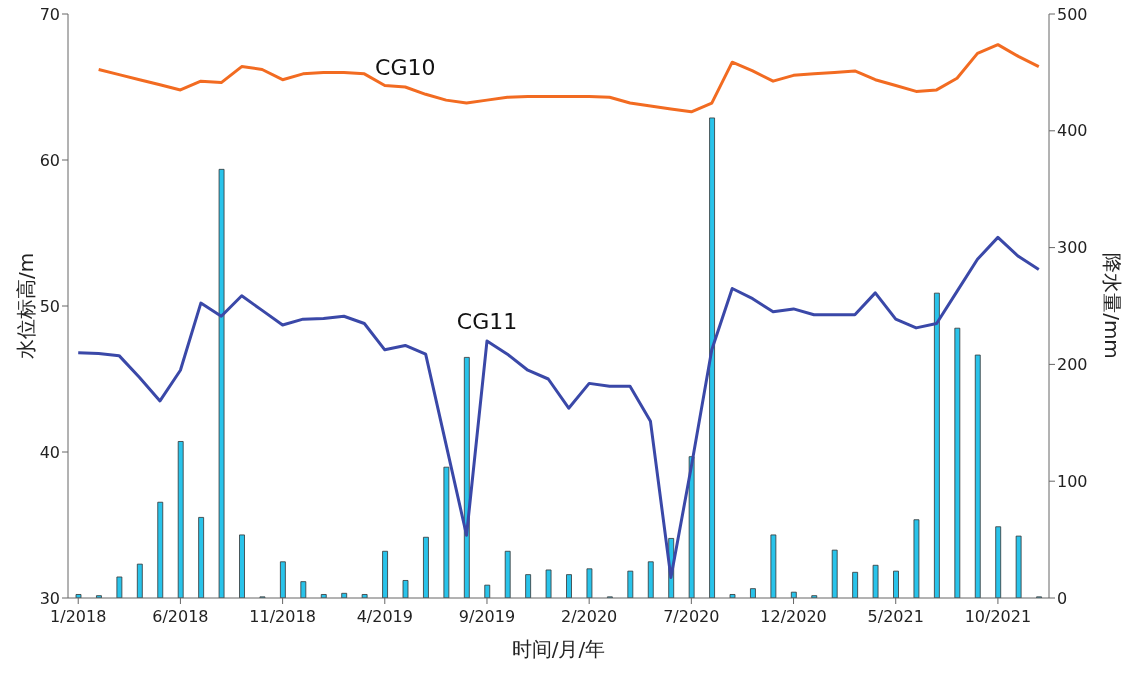  What do you see at coordinates (49, 598) in the screenshot?
I see `y-tick-label: 30` at bounding box center [49, 598].